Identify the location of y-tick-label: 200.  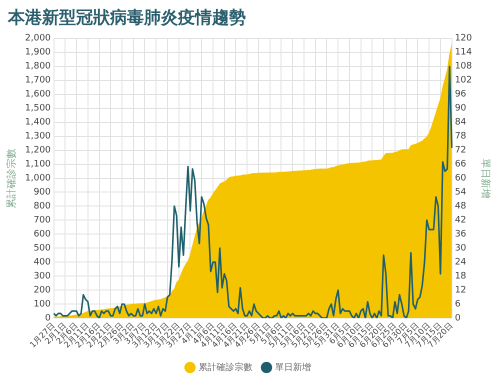
(43, 290).